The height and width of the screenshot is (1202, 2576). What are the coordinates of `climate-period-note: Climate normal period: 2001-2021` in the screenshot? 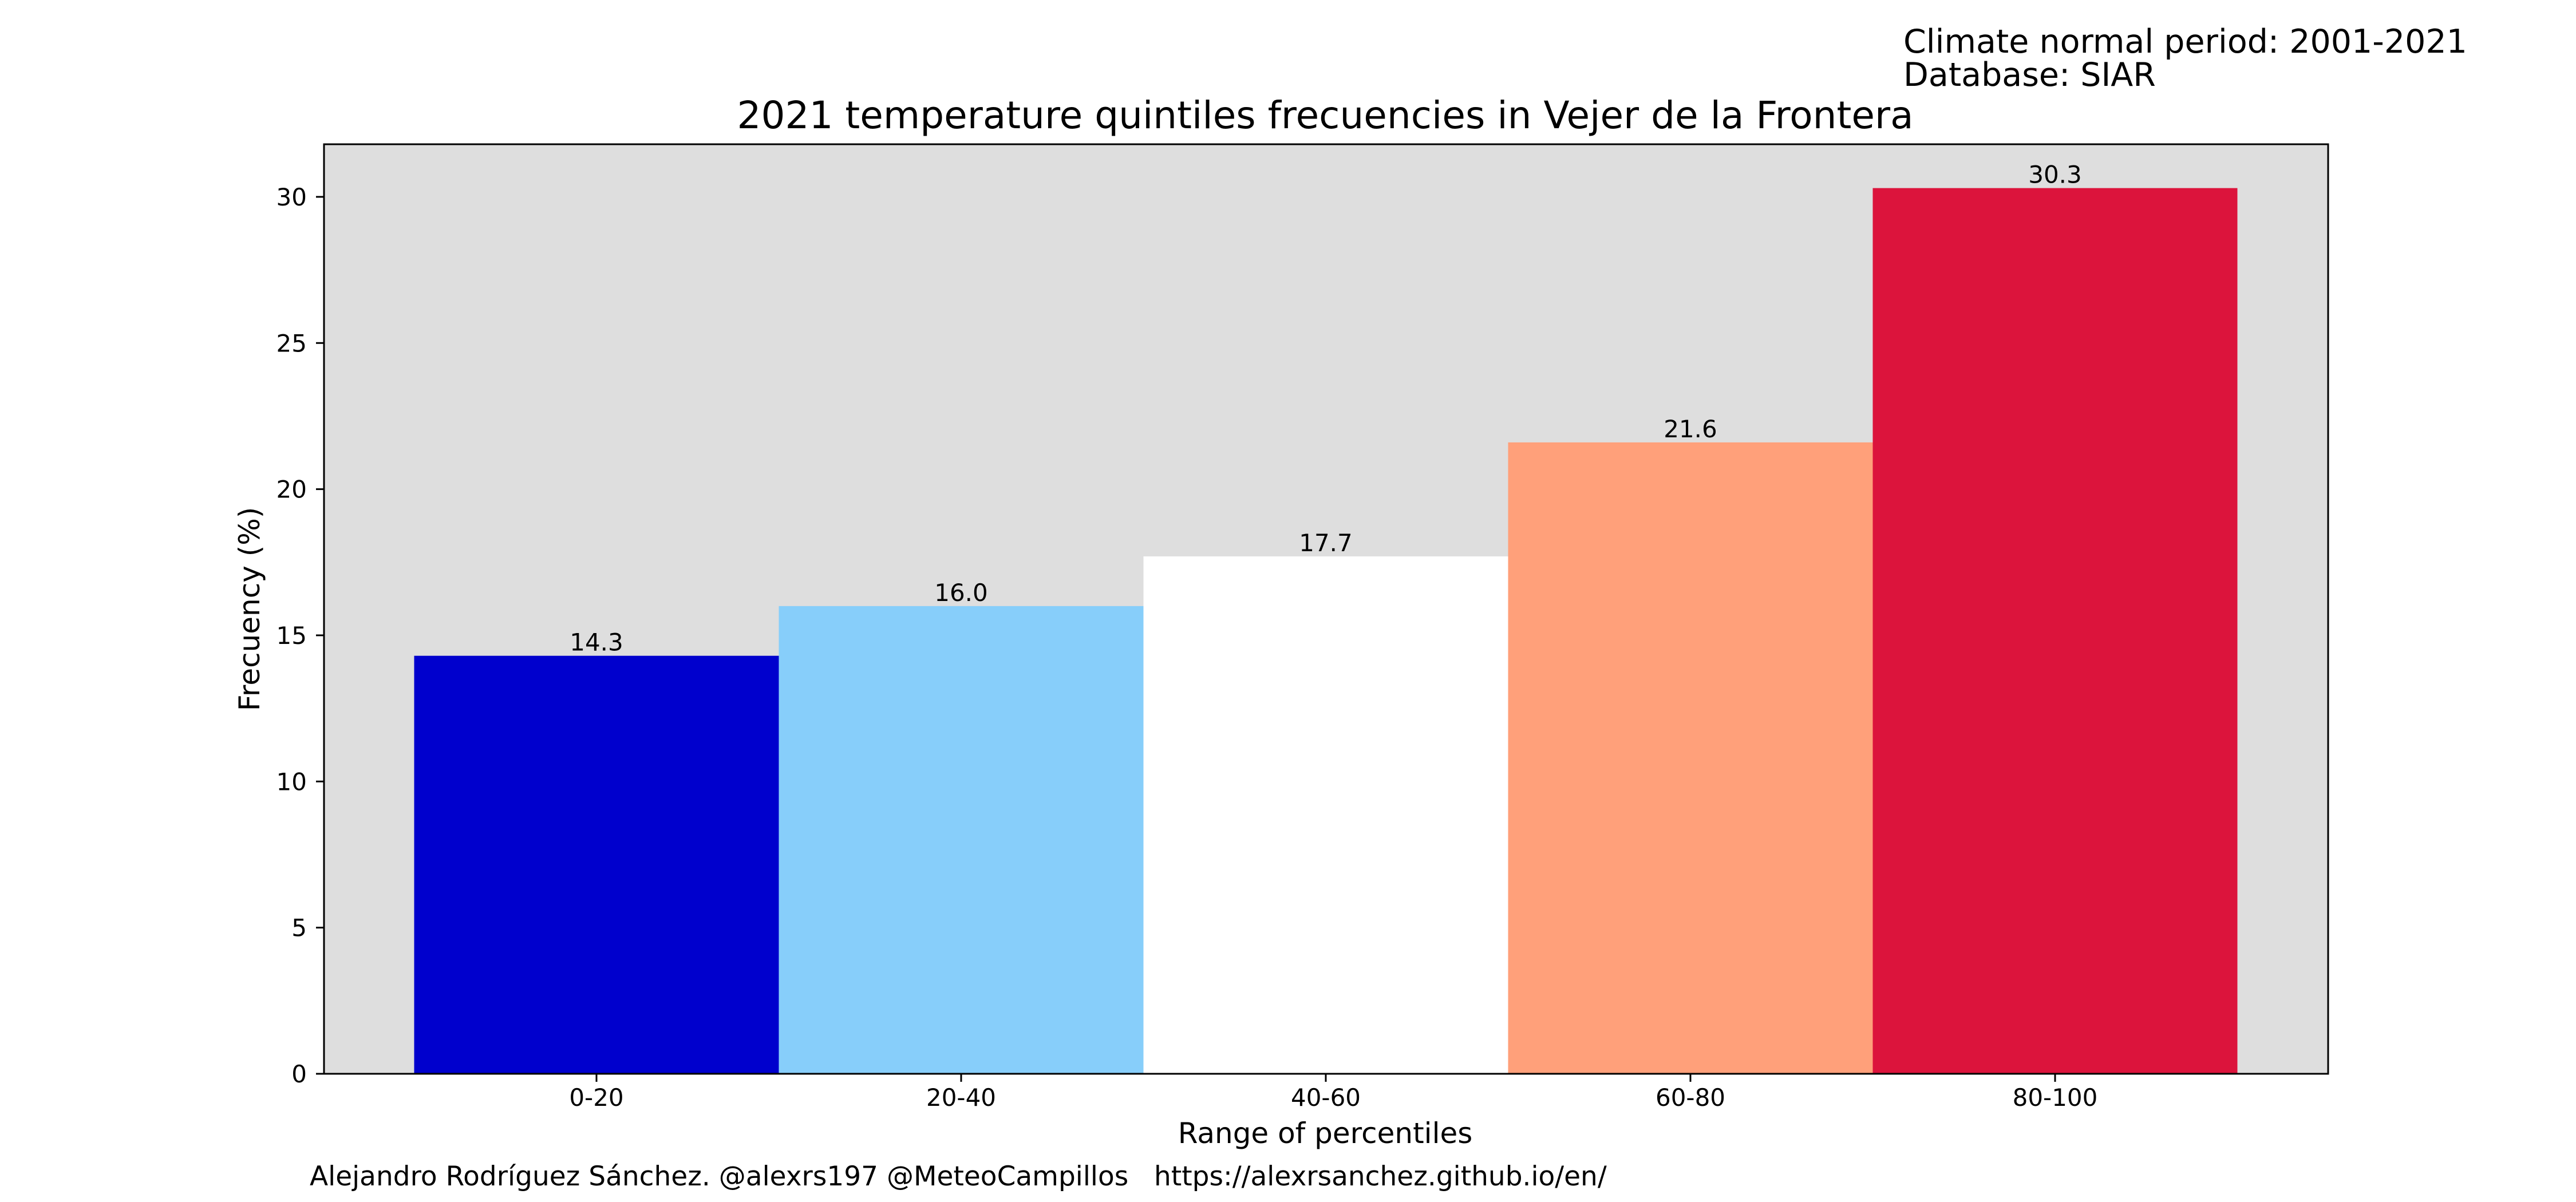 It's located at (2185, 42).